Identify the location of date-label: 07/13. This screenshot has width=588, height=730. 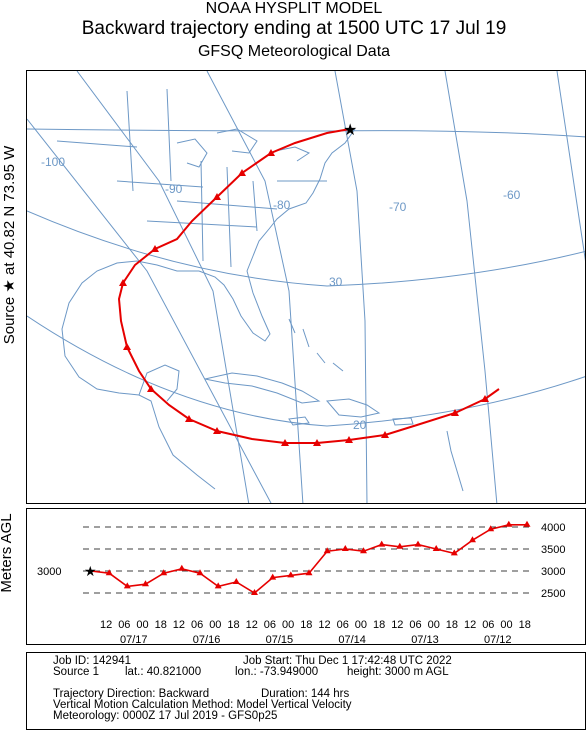
(425, 640).